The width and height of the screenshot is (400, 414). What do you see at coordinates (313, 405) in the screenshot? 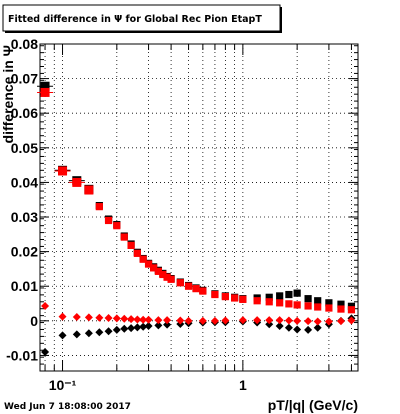
I see `x-axis-title: pT/|q| (GeV/c)` at bounding box center [313, 405].